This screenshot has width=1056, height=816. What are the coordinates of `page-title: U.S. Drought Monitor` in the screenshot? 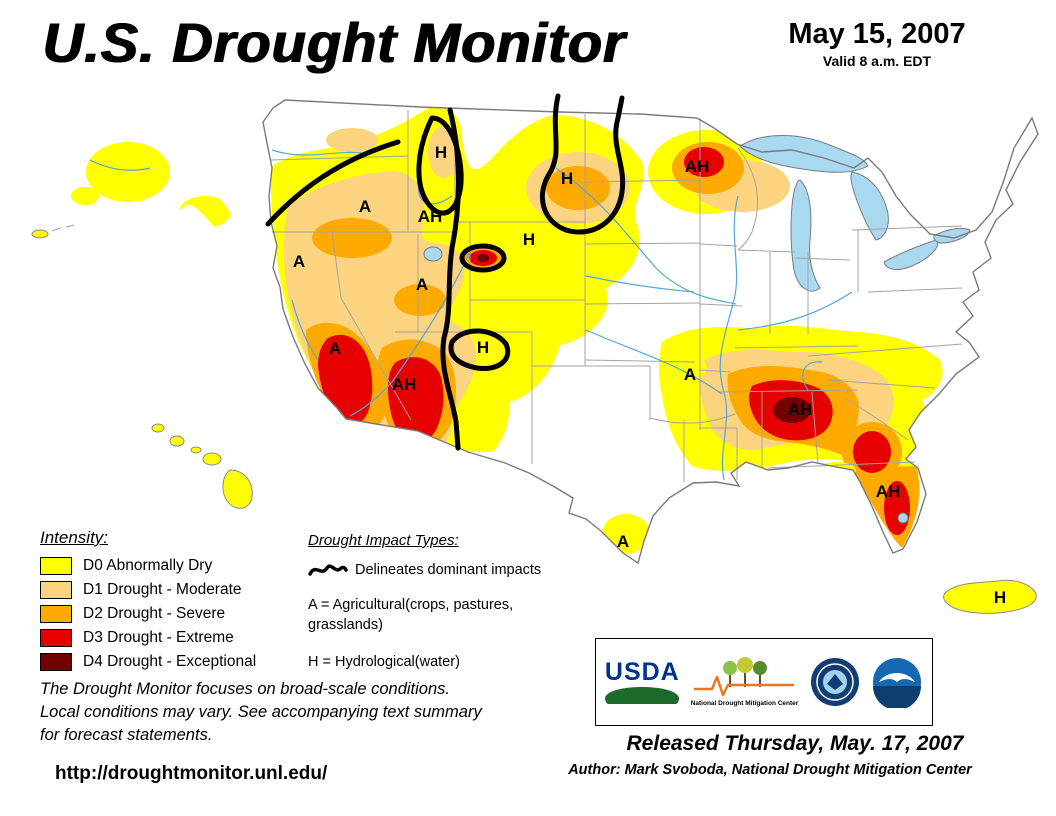 It's located at (334, 42).